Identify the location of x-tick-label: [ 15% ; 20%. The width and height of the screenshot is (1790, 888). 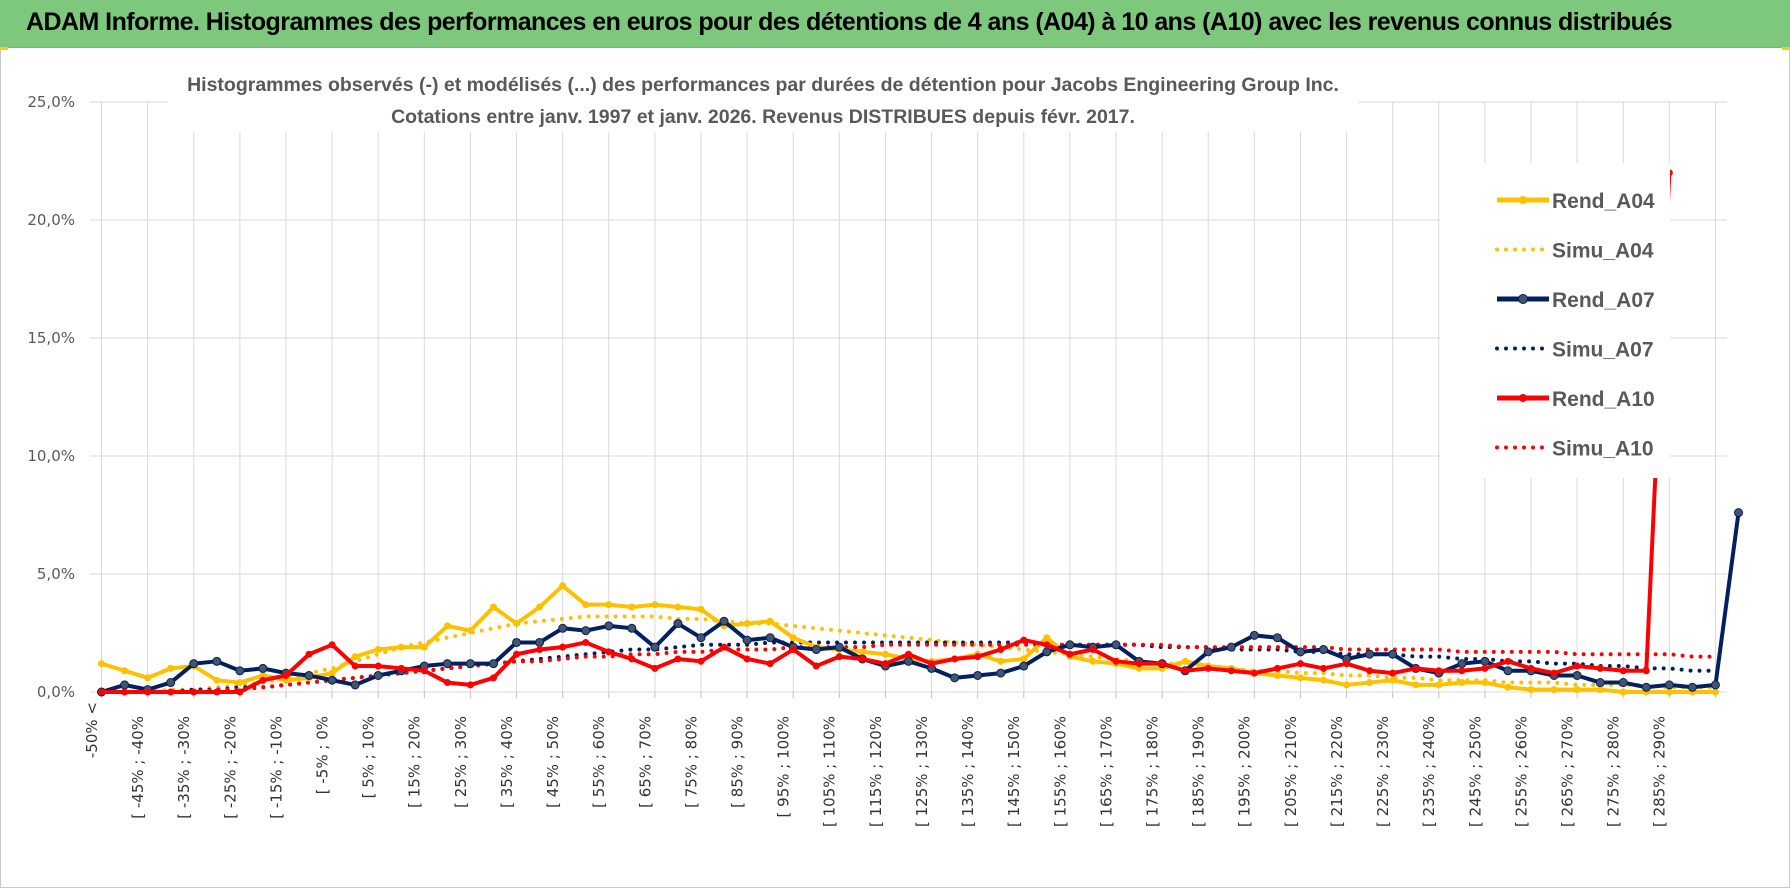
(415, 762).